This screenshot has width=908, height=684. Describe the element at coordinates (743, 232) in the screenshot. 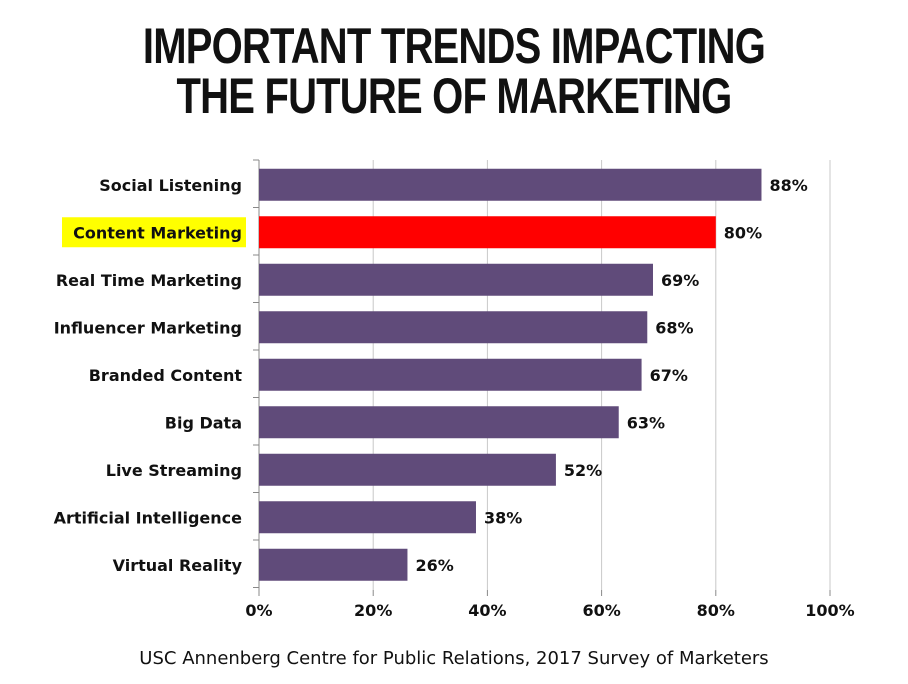

I see `data-label: 80%` at that location.